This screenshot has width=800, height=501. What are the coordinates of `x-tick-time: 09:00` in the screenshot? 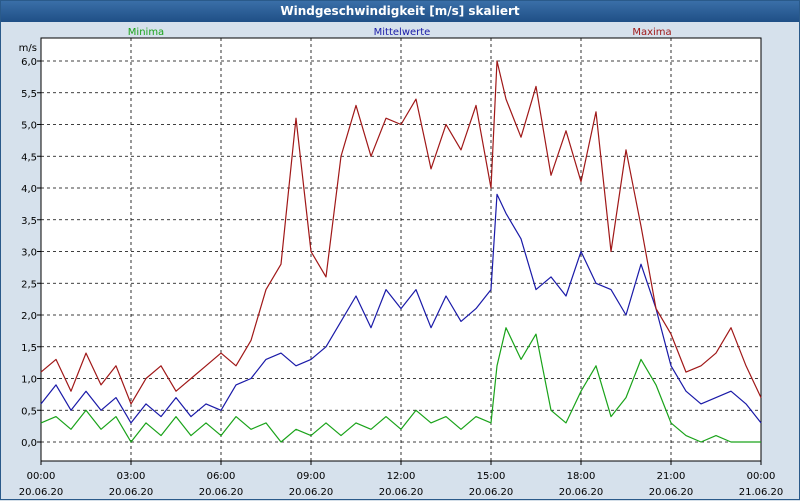 It's located at (311, 476).